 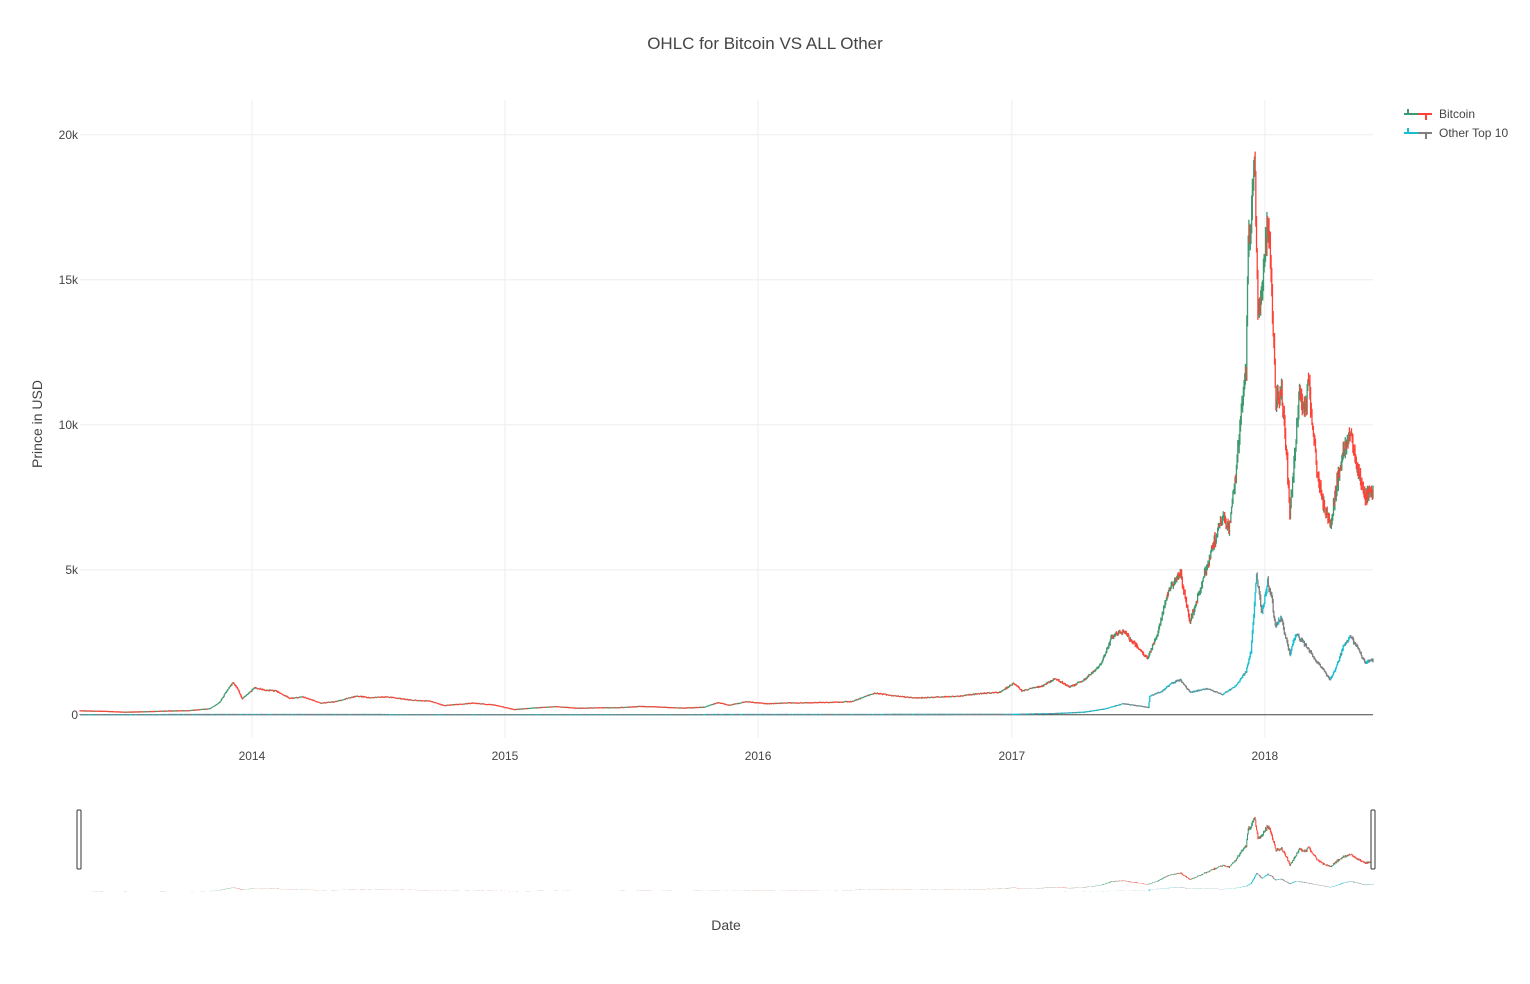 I want to click on ohlc-increasing-marks, so click(x=726, y=644).